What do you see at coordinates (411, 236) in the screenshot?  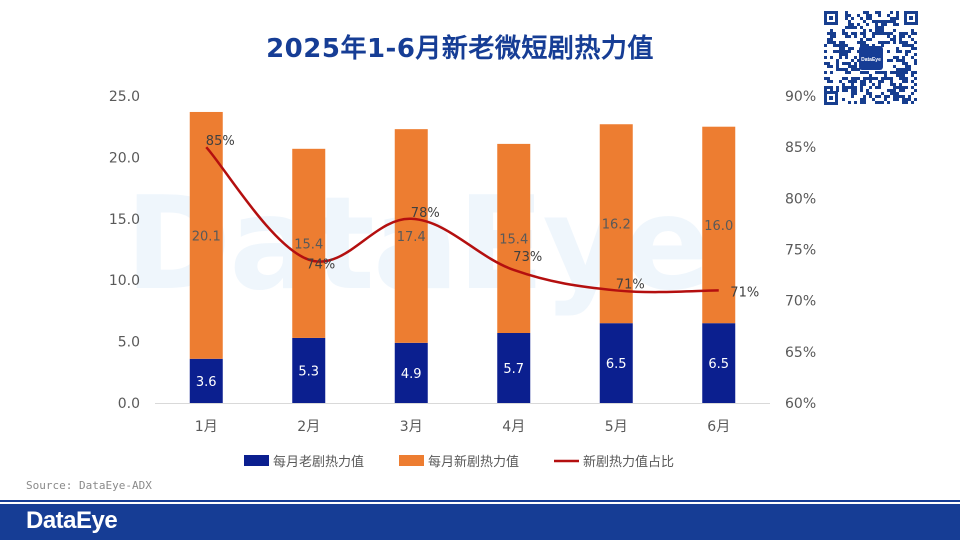 I see `bar-new` at bounding box center [411, 236].